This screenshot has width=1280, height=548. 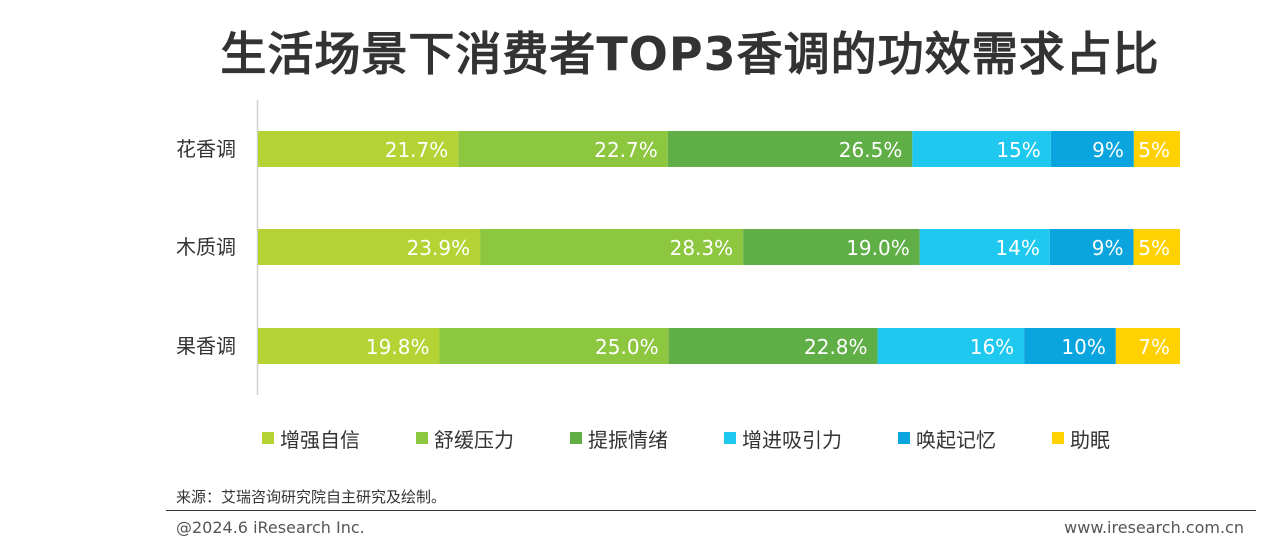 I want to click on data-label: 23.9%, so click(x=439, y=248).